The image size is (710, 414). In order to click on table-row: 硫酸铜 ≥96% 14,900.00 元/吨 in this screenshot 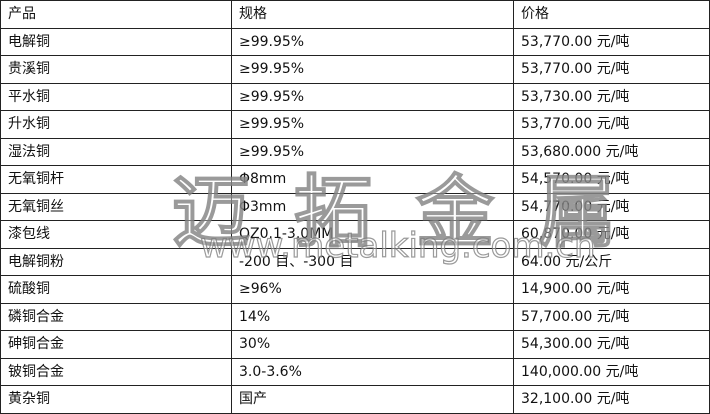, I will do `click(355, 289)`.